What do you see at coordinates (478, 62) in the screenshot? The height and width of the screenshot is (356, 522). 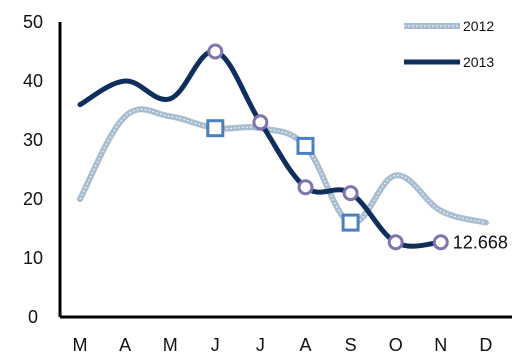 I see `legend-label: 2013` at bounding box center [478, 62].